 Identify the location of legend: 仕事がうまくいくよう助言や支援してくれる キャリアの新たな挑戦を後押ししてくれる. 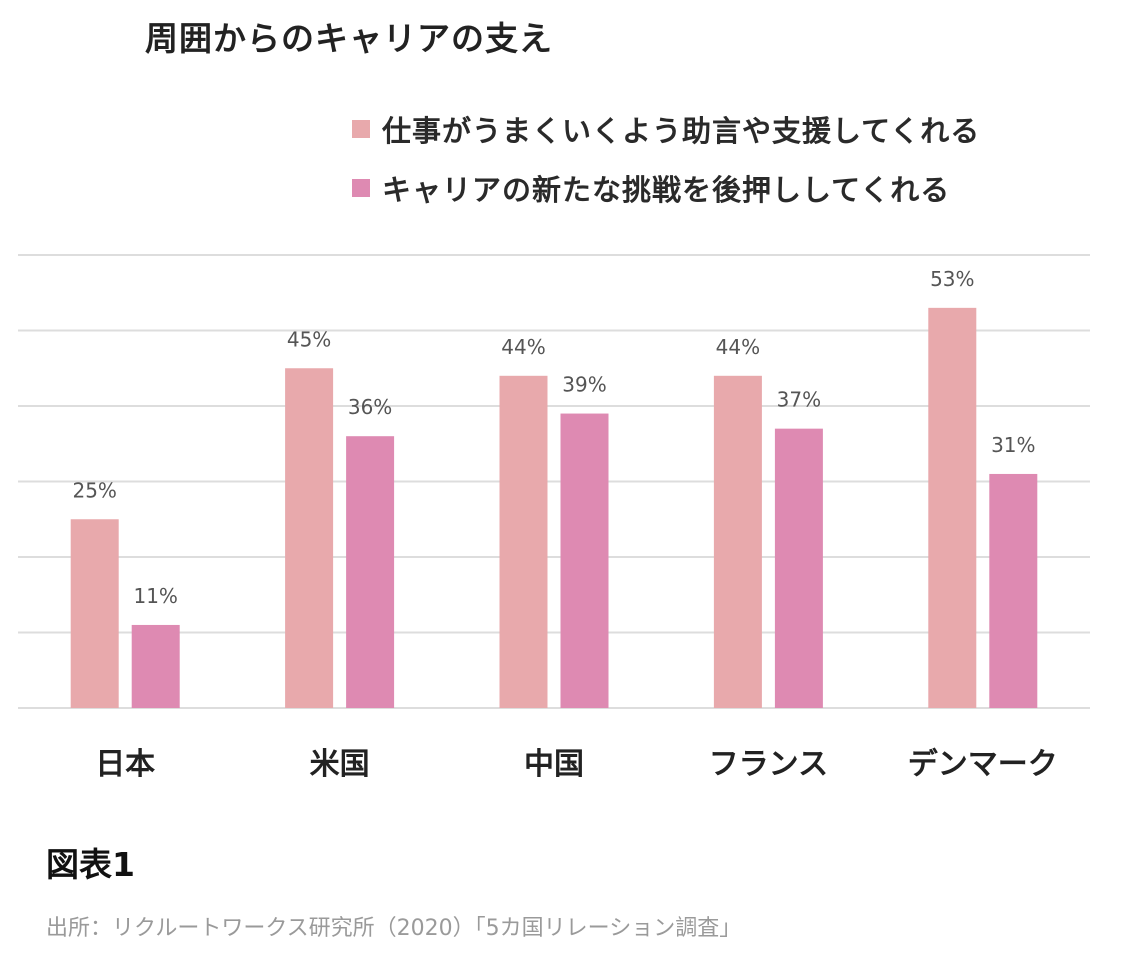
(666, 167).